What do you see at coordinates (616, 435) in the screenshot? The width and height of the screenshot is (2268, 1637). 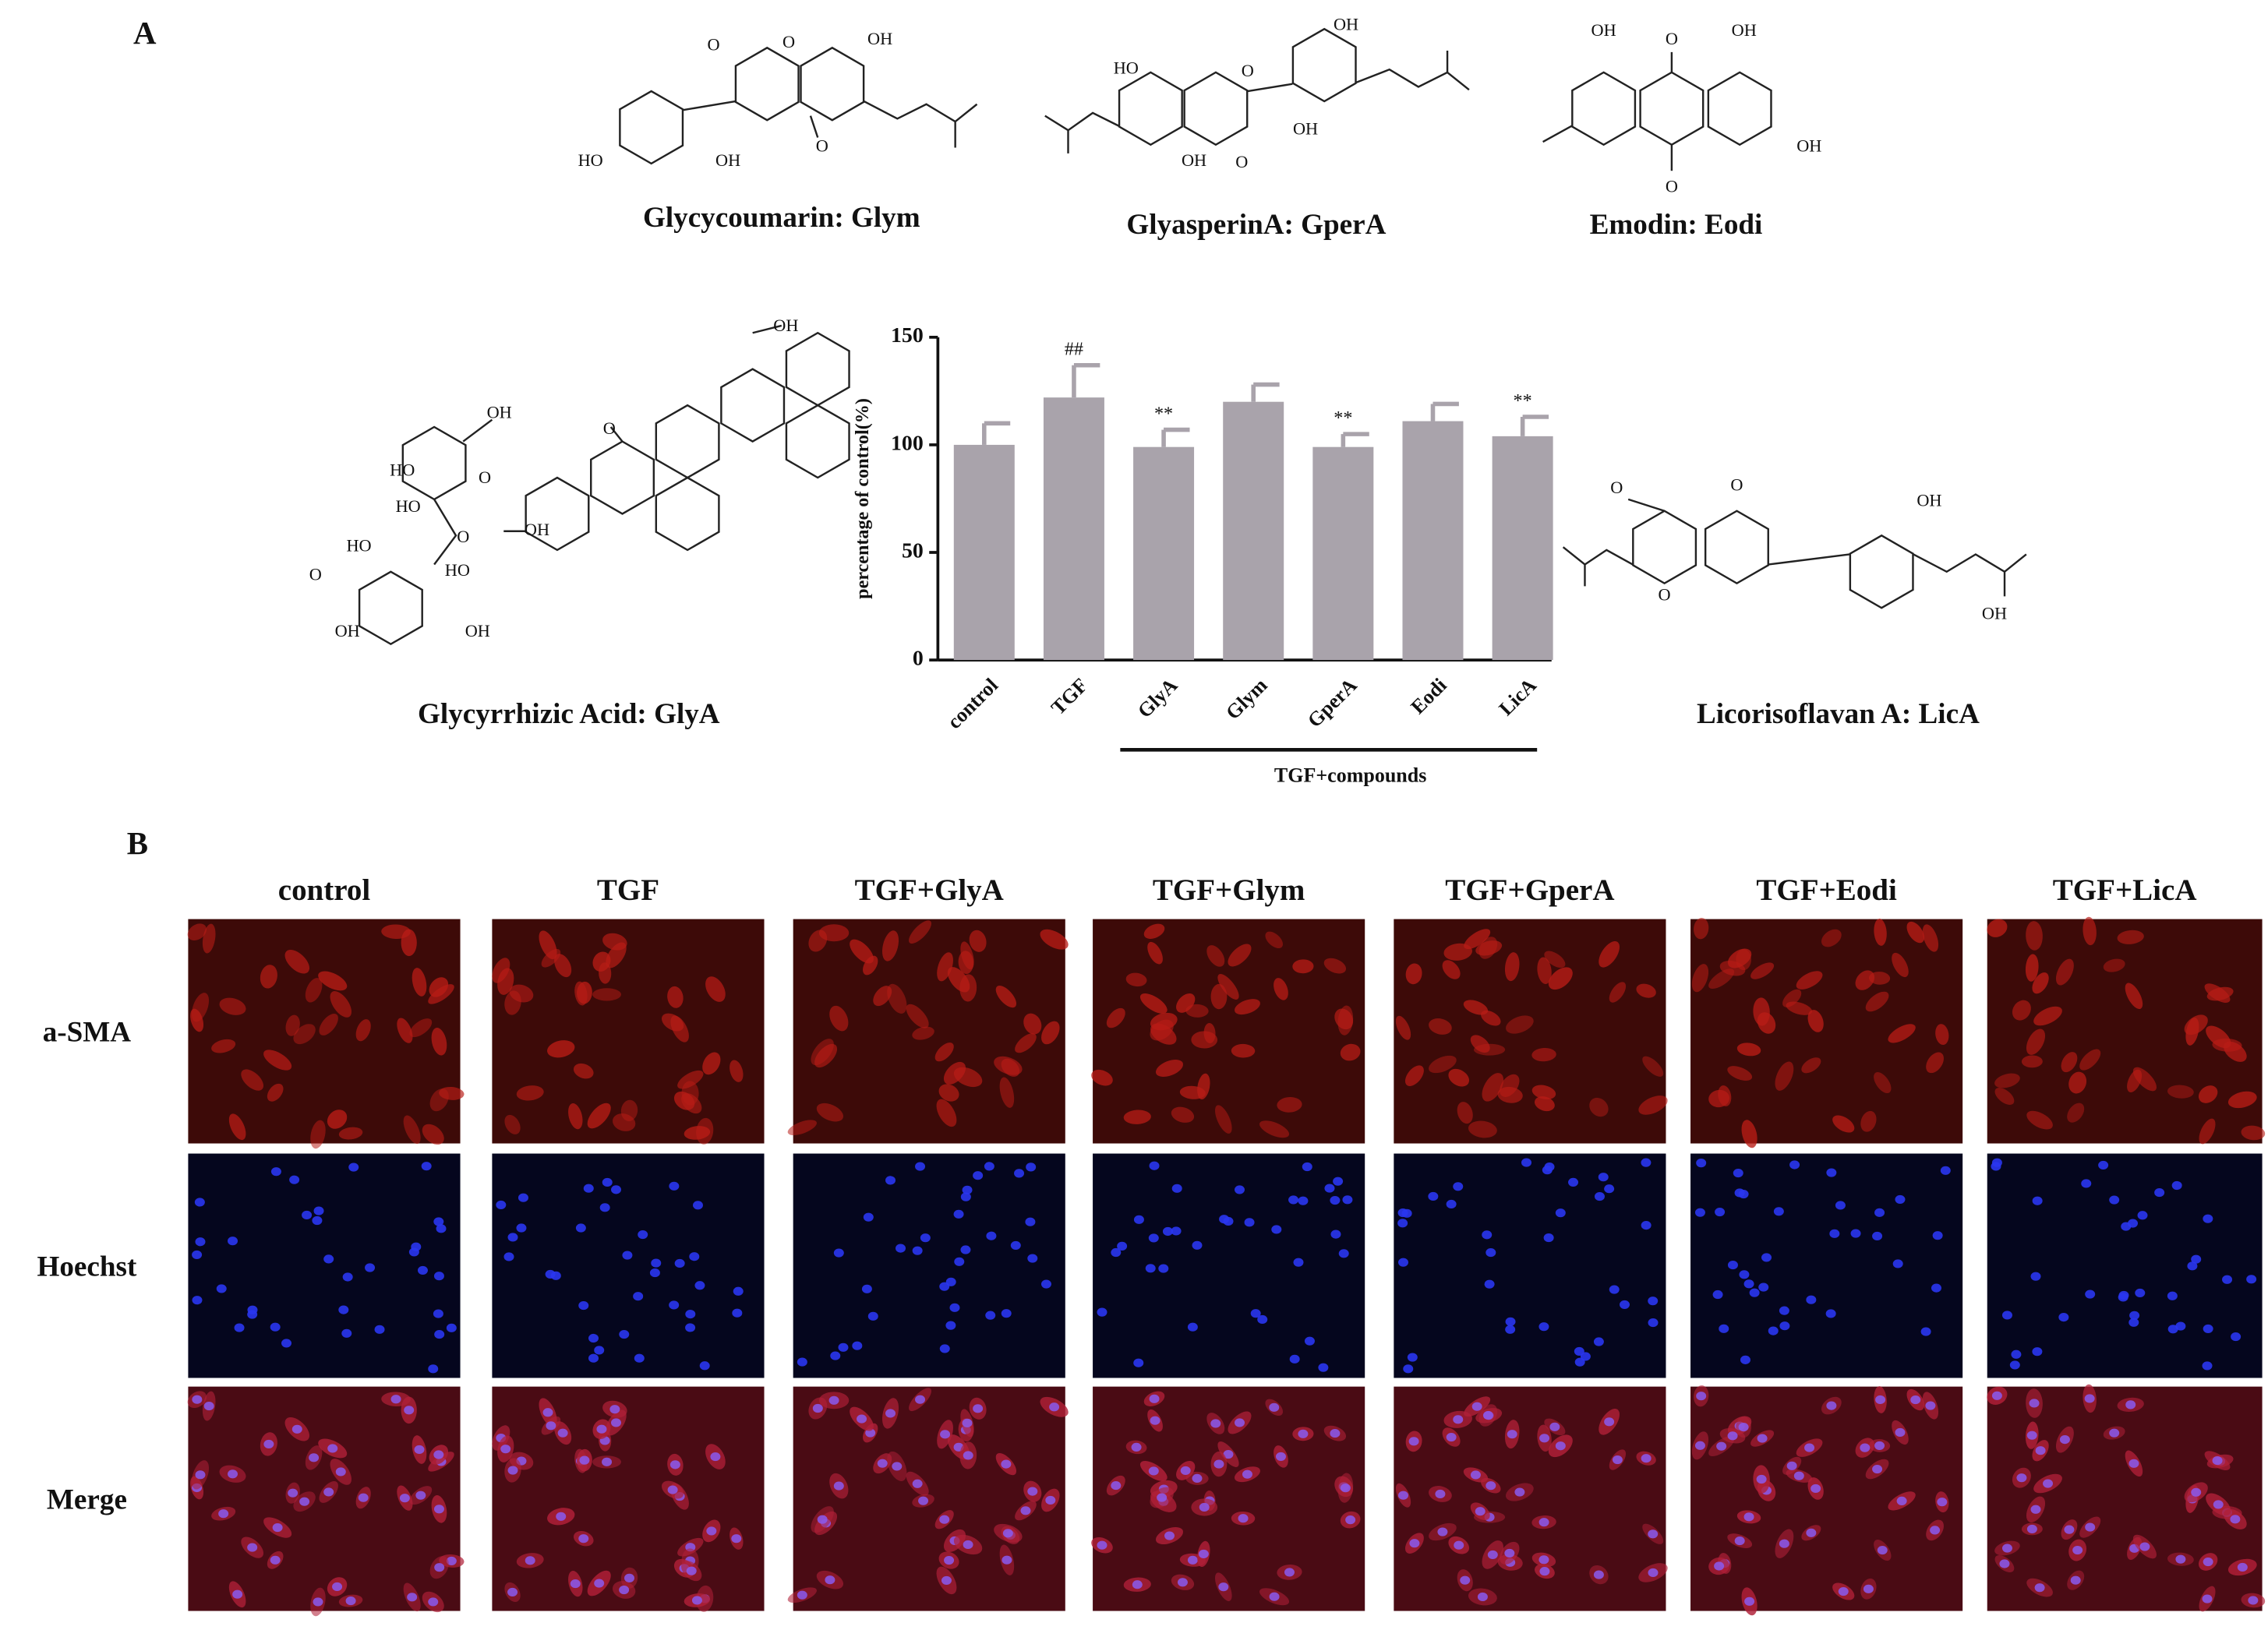 I see `bond` at bounding box center [616, 435].